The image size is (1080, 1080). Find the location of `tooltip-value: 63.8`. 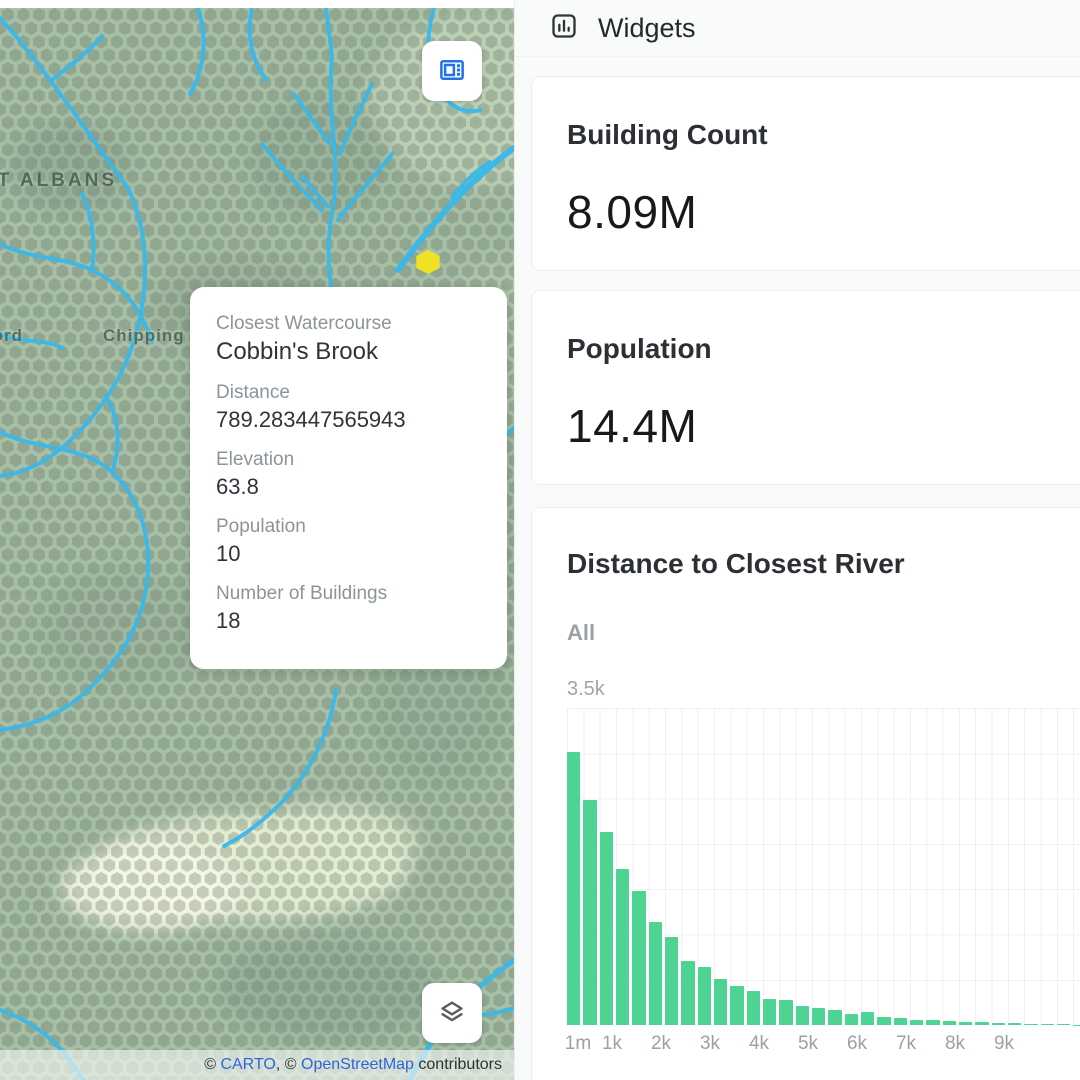

tooltip-value: 63.8 is located at coordinates (237, 486).